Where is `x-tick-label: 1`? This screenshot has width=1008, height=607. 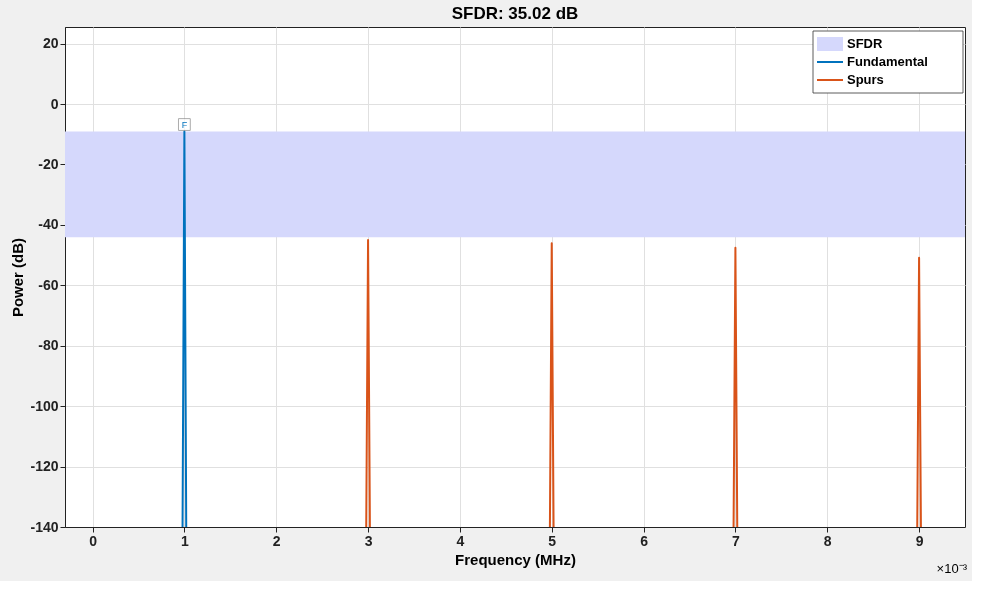 x-tick-label: 1 is located at coordinates (184, 540).